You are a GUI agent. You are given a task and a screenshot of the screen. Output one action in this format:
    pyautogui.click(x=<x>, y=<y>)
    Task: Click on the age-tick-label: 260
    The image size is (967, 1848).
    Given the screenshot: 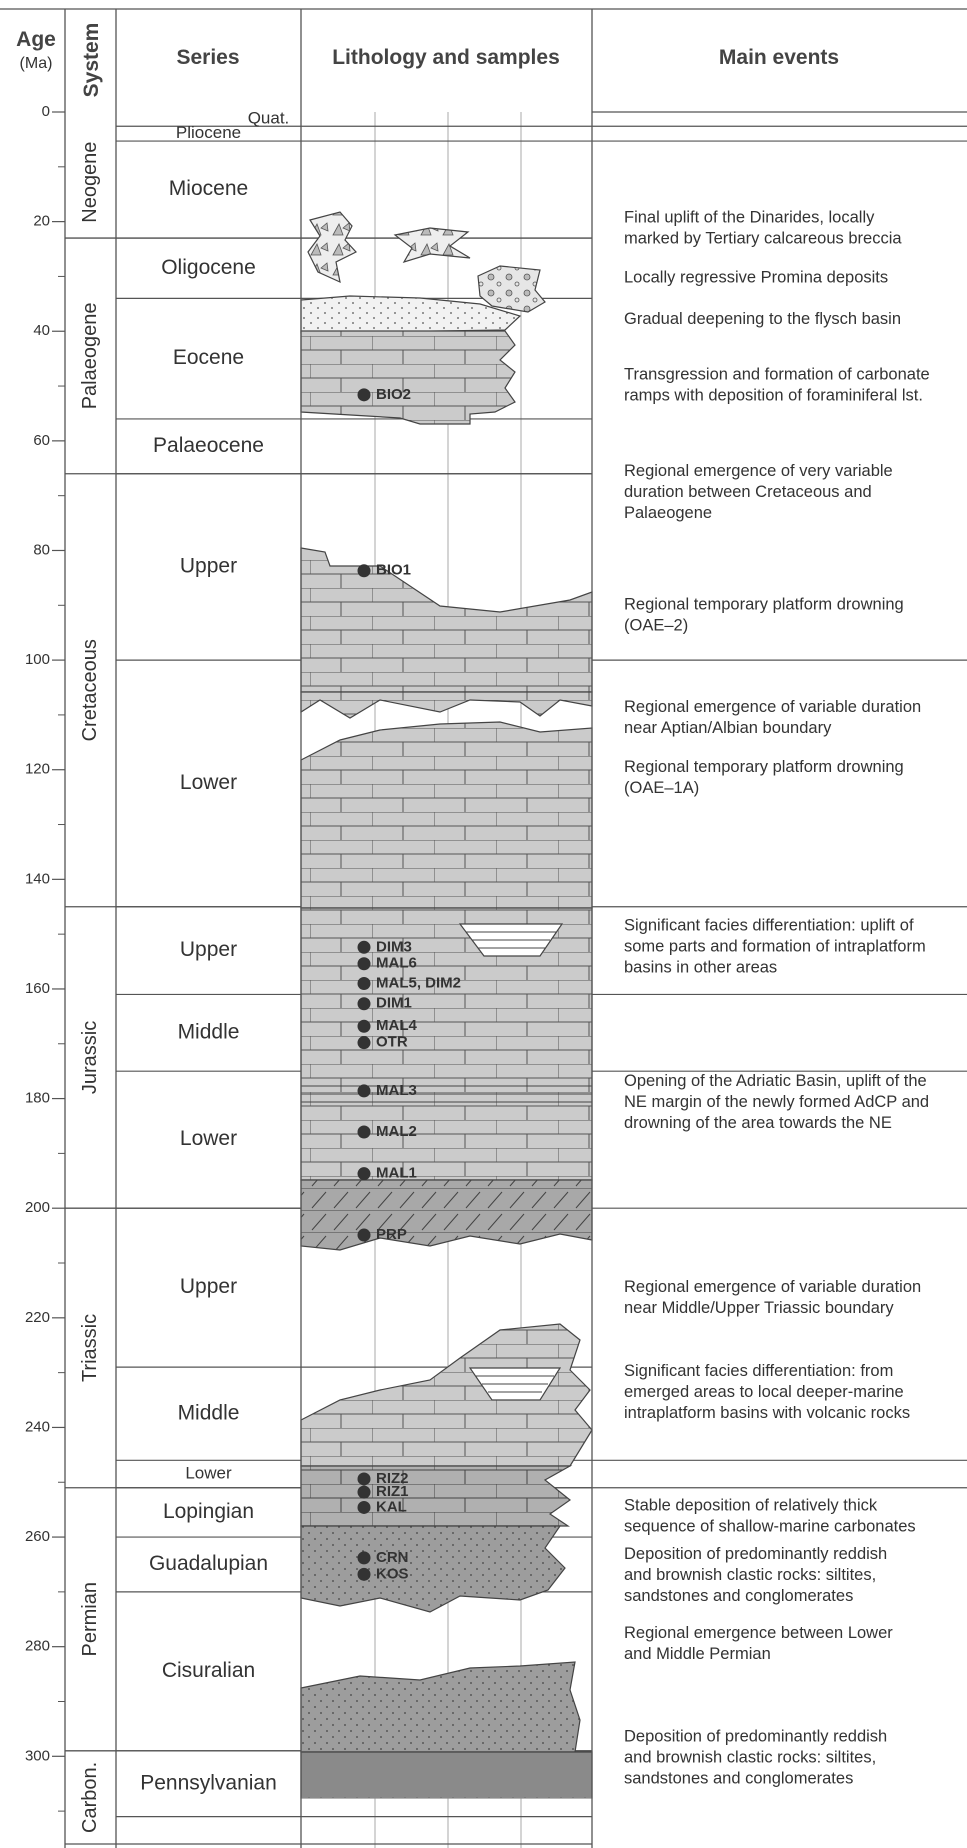 What is the action you would take?
    pyautogui.click(x=37, y=1536)
    